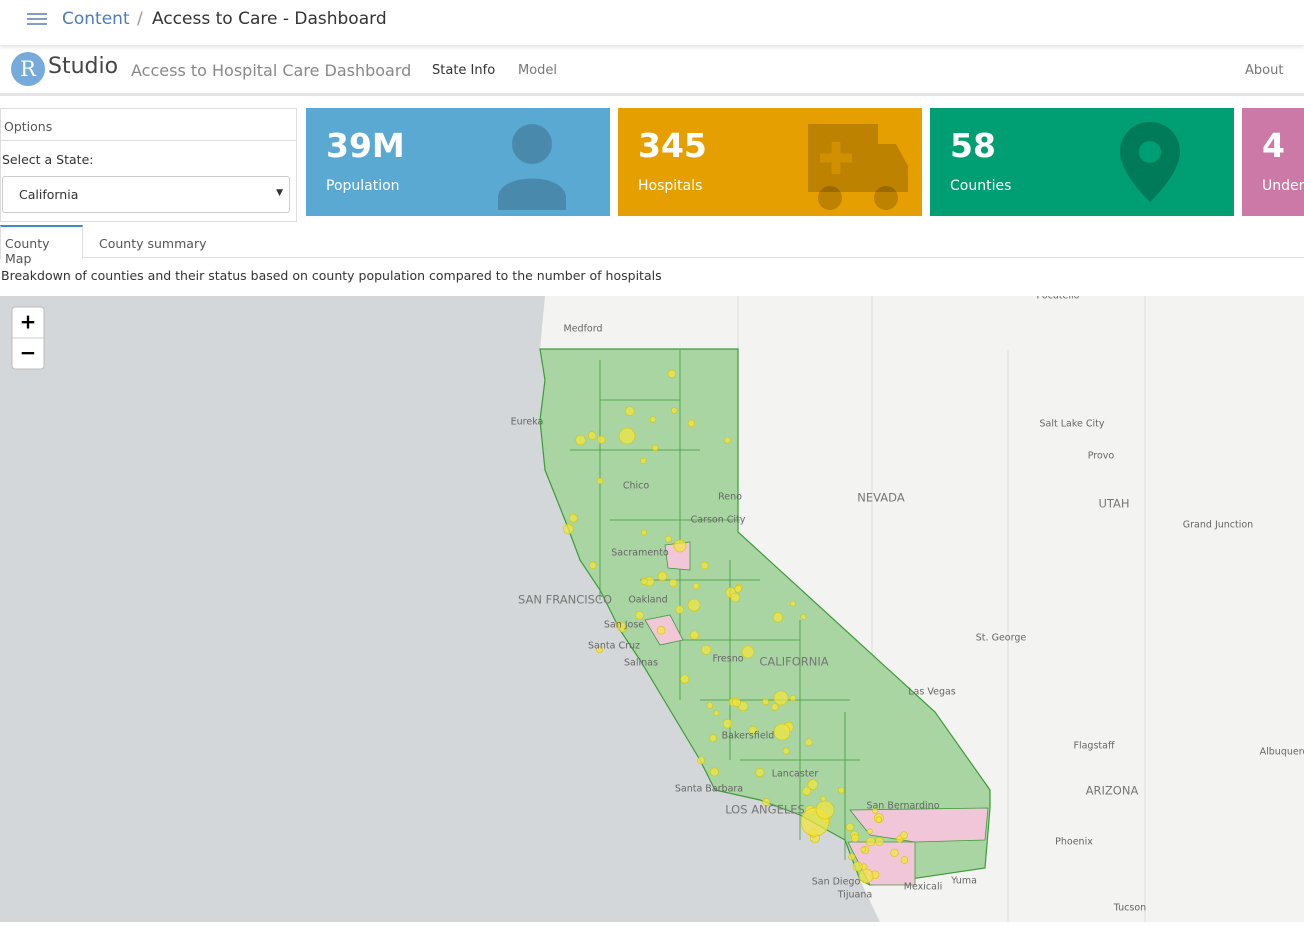  What do you see at coordinates (363, 186) in the screenshot?
I see `value-box-label: Population` at bounding box center [363, 186].